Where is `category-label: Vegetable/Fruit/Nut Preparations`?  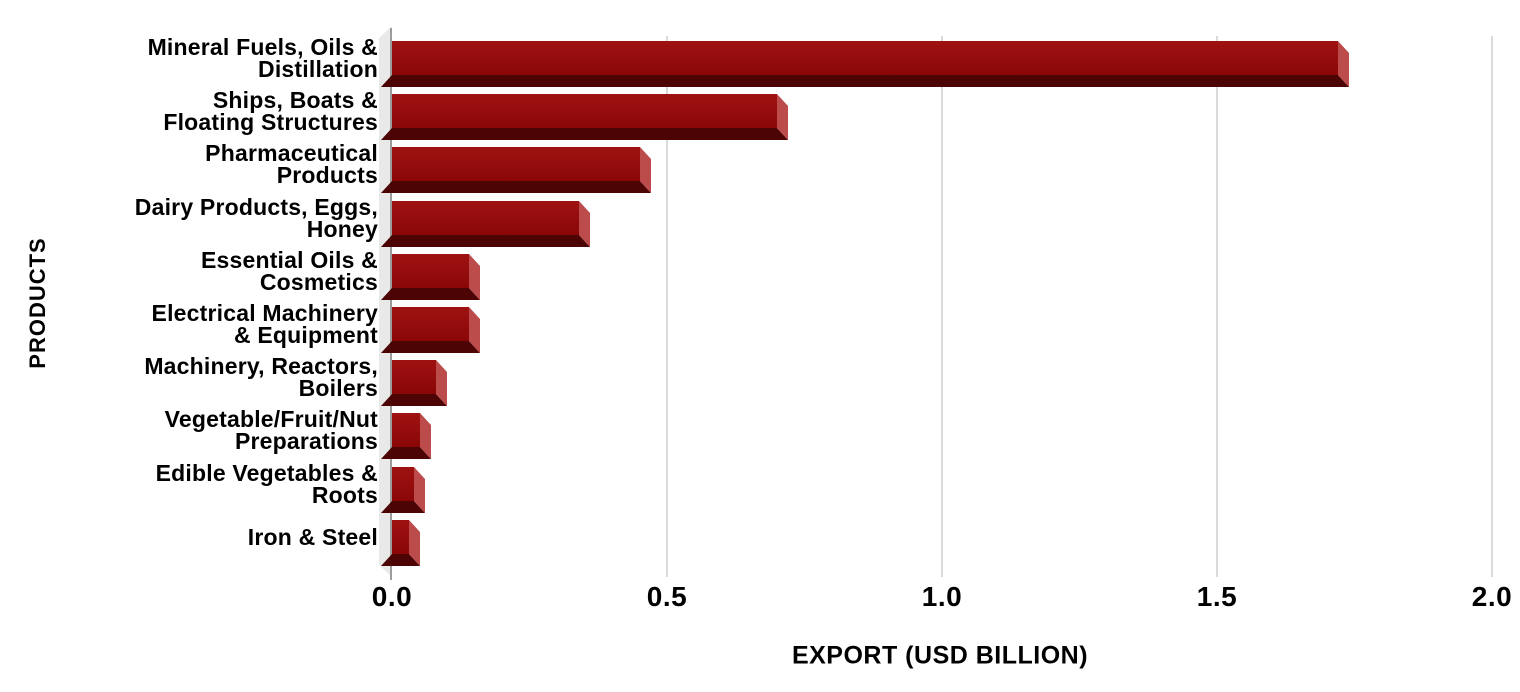 category-label: Vegetable/Fruit/Nut Preparations is located at coordinates (271, 430).